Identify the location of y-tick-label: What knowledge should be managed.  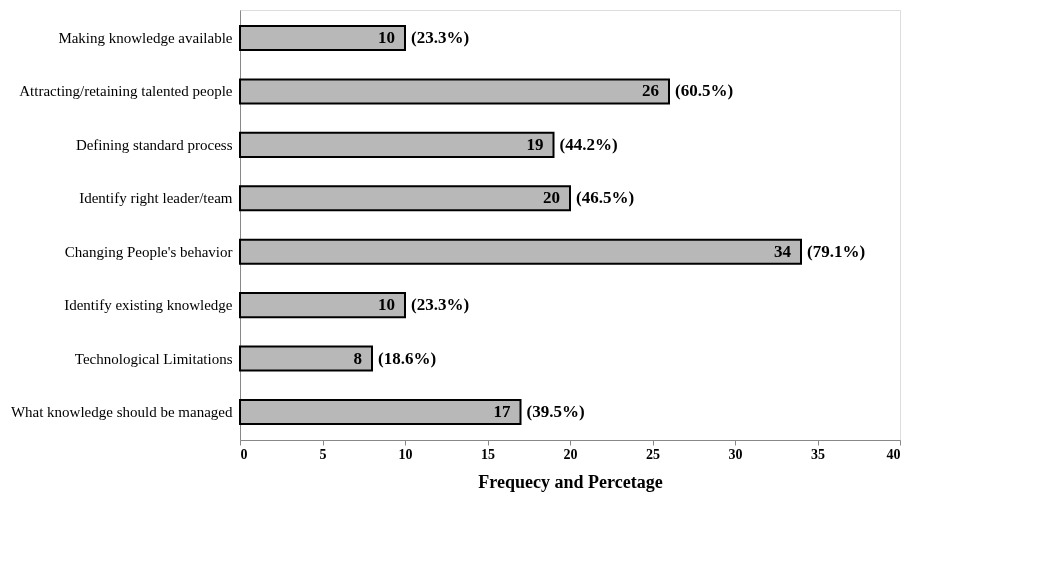
(121, 411).